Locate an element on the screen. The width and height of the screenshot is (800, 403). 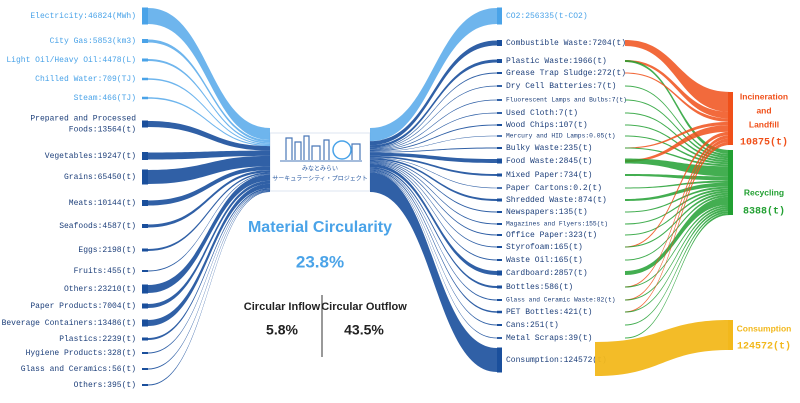
output-label: Waste Oil:165(t) is located at coordinates (544, 260).